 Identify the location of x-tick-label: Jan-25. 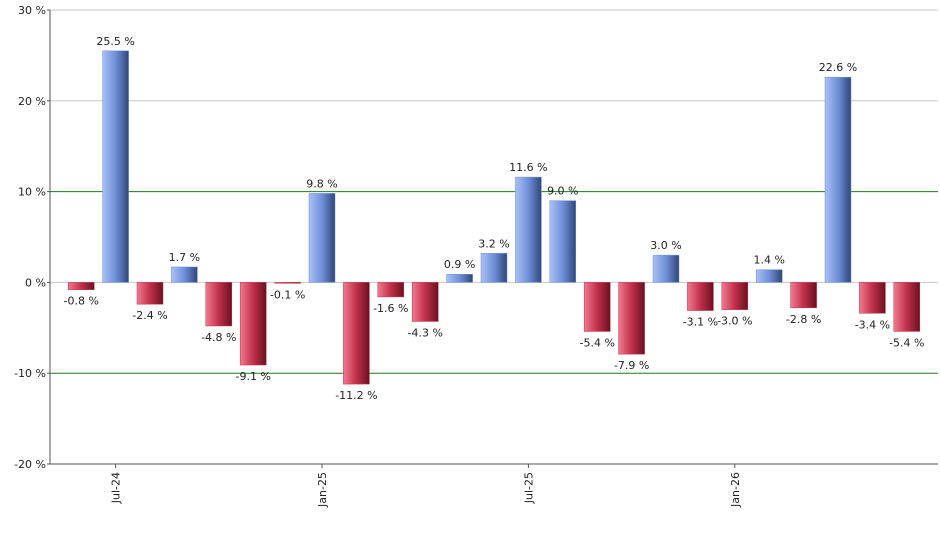
(322, 490).